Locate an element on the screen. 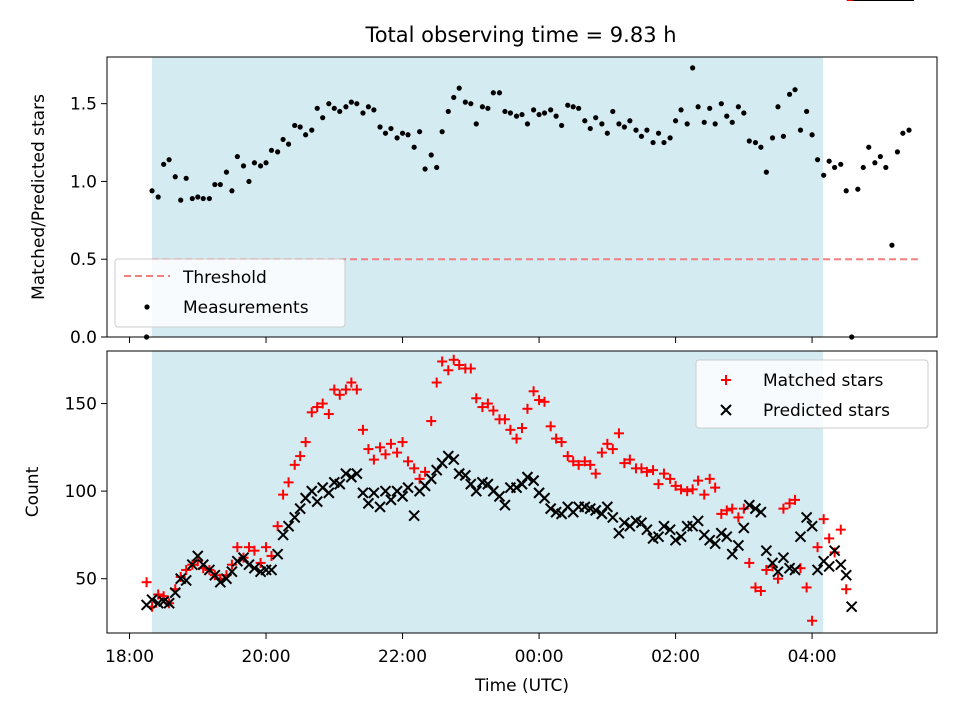  legend-predicted-marker is located at coordinates (726, 410).